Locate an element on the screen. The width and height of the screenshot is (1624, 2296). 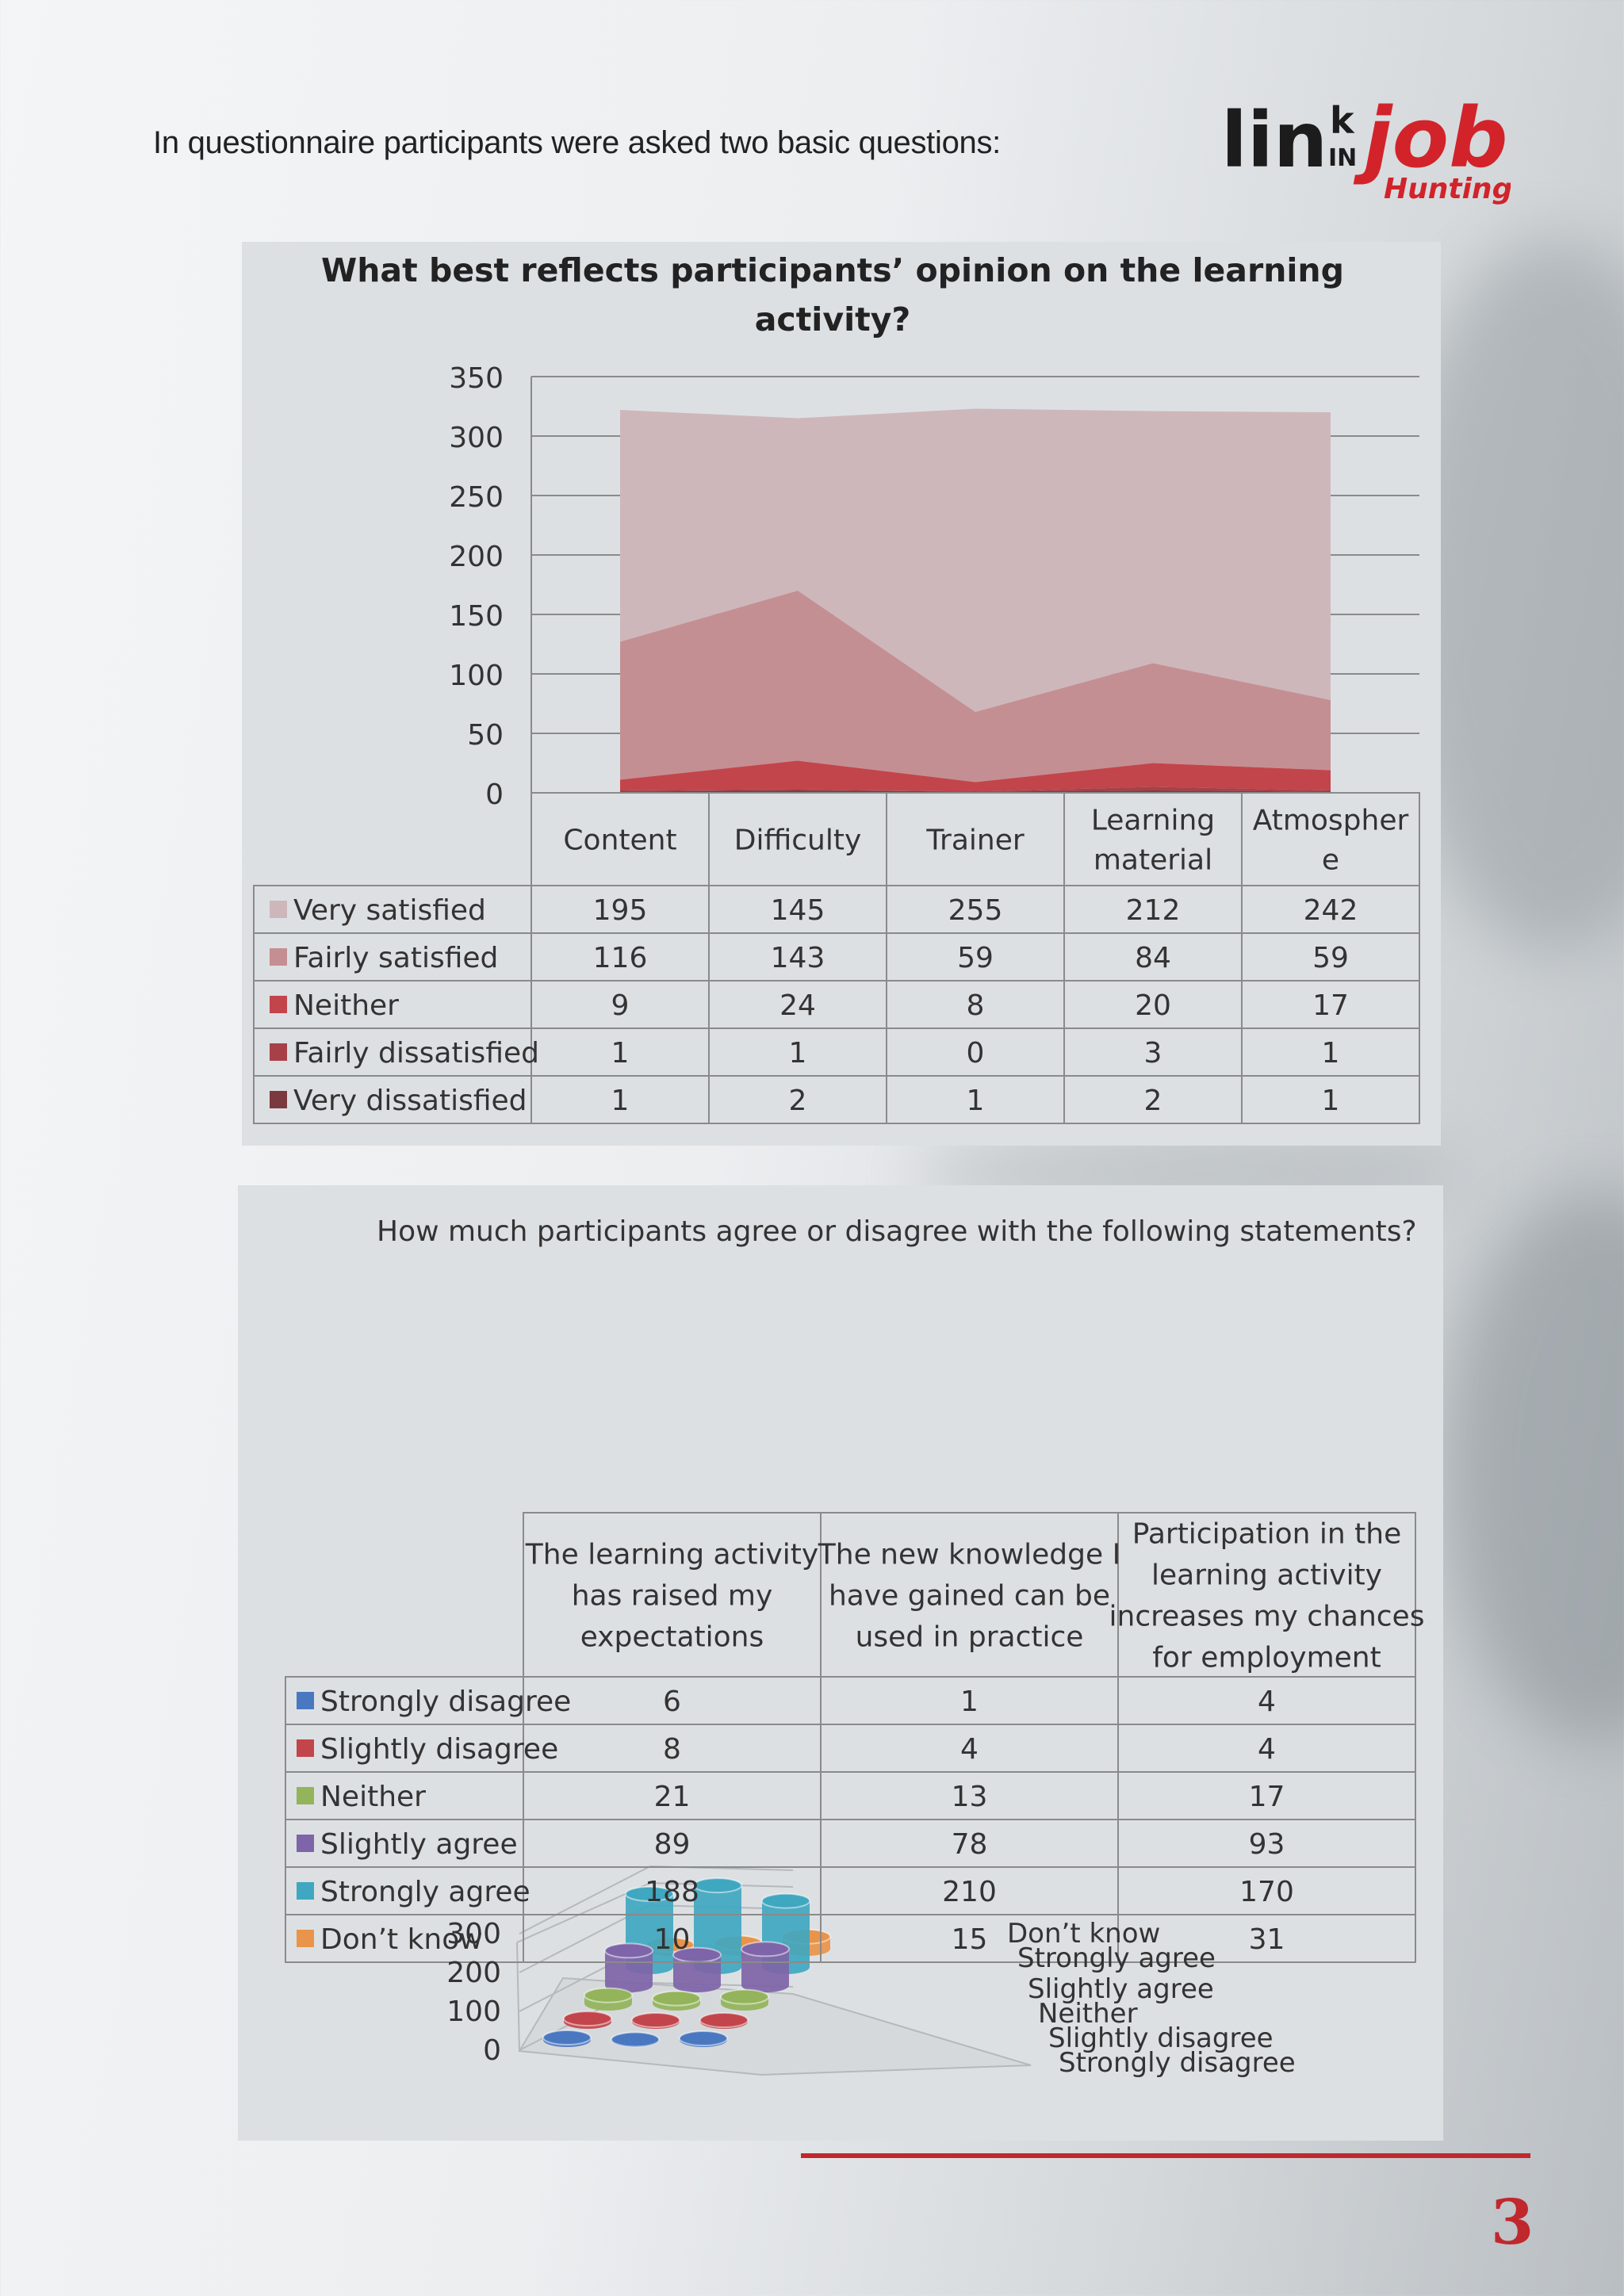
x-category-label: e is located at coordinates (1330, 860).